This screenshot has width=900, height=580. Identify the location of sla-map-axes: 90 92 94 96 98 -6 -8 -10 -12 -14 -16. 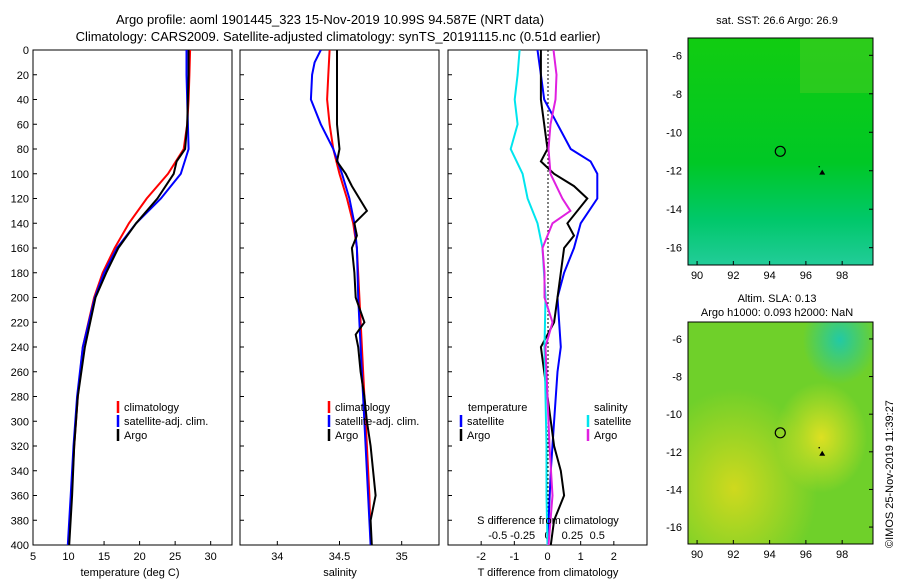
(769, 447).